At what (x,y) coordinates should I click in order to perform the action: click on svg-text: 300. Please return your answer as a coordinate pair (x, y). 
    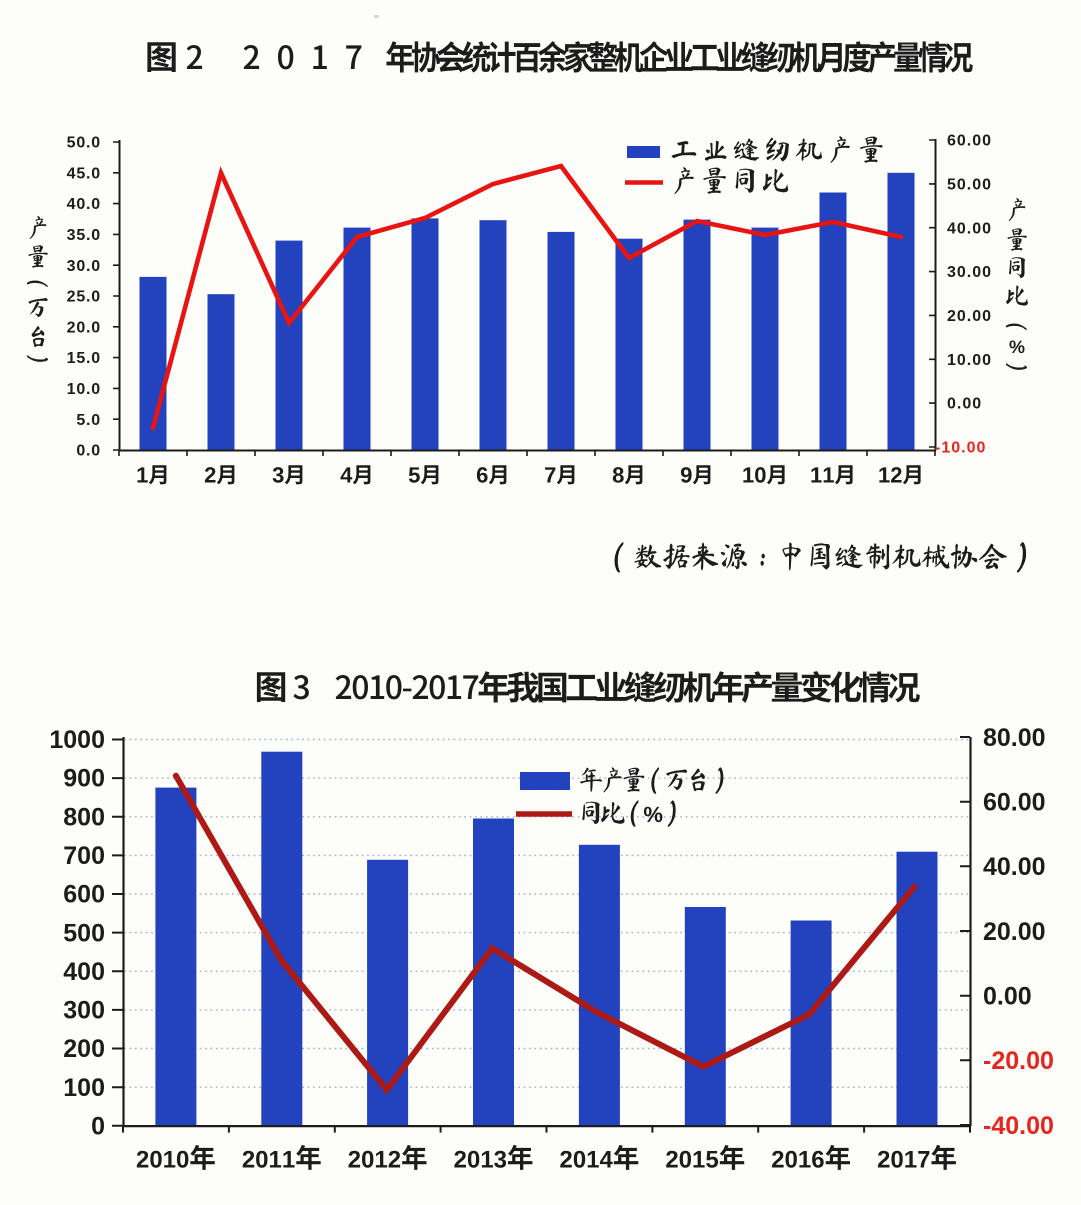
    Looking at the image, I should click on (84, 1011).